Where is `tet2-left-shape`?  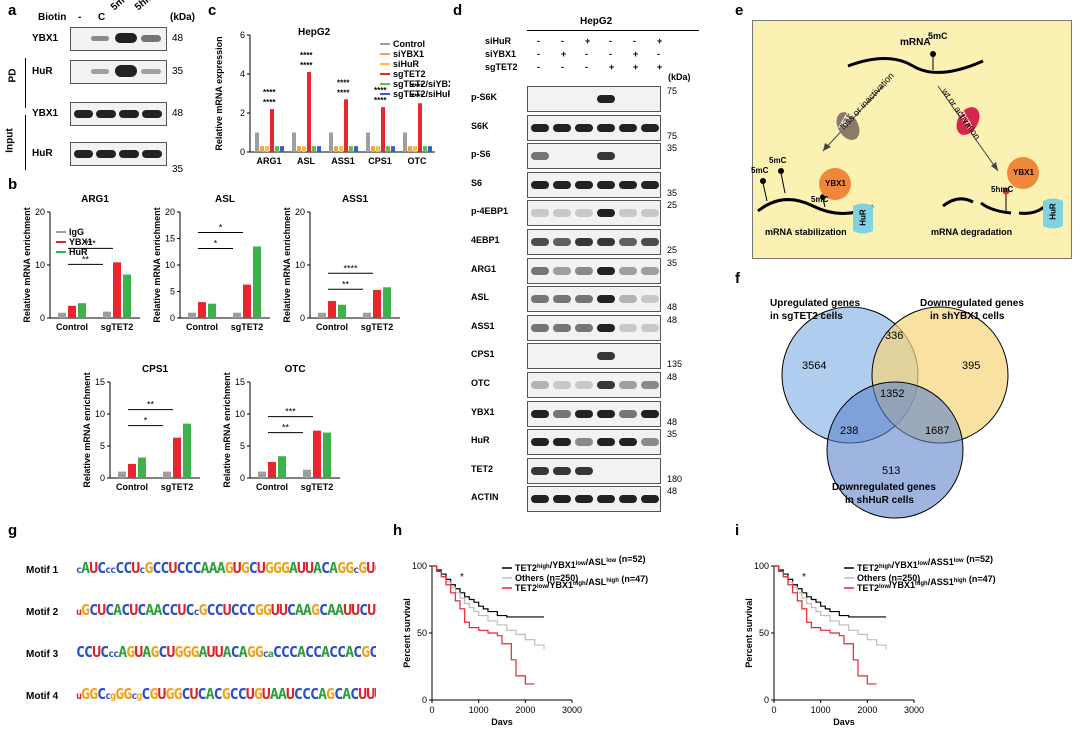
tet2-left-shape is located at coordinates (848, 126).